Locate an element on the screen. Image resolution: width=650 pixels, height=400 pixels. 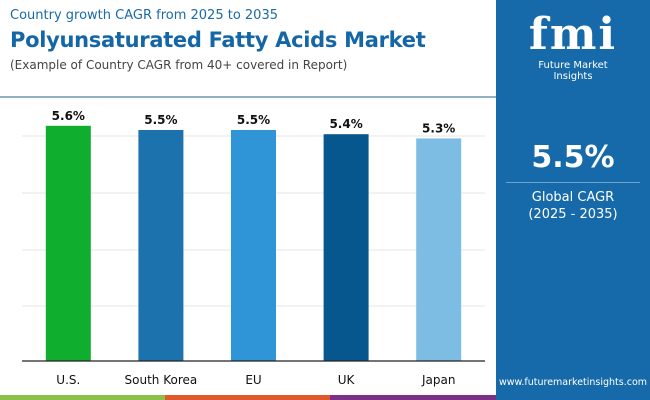
bar-south-korea is located at coordinates (161, 245).